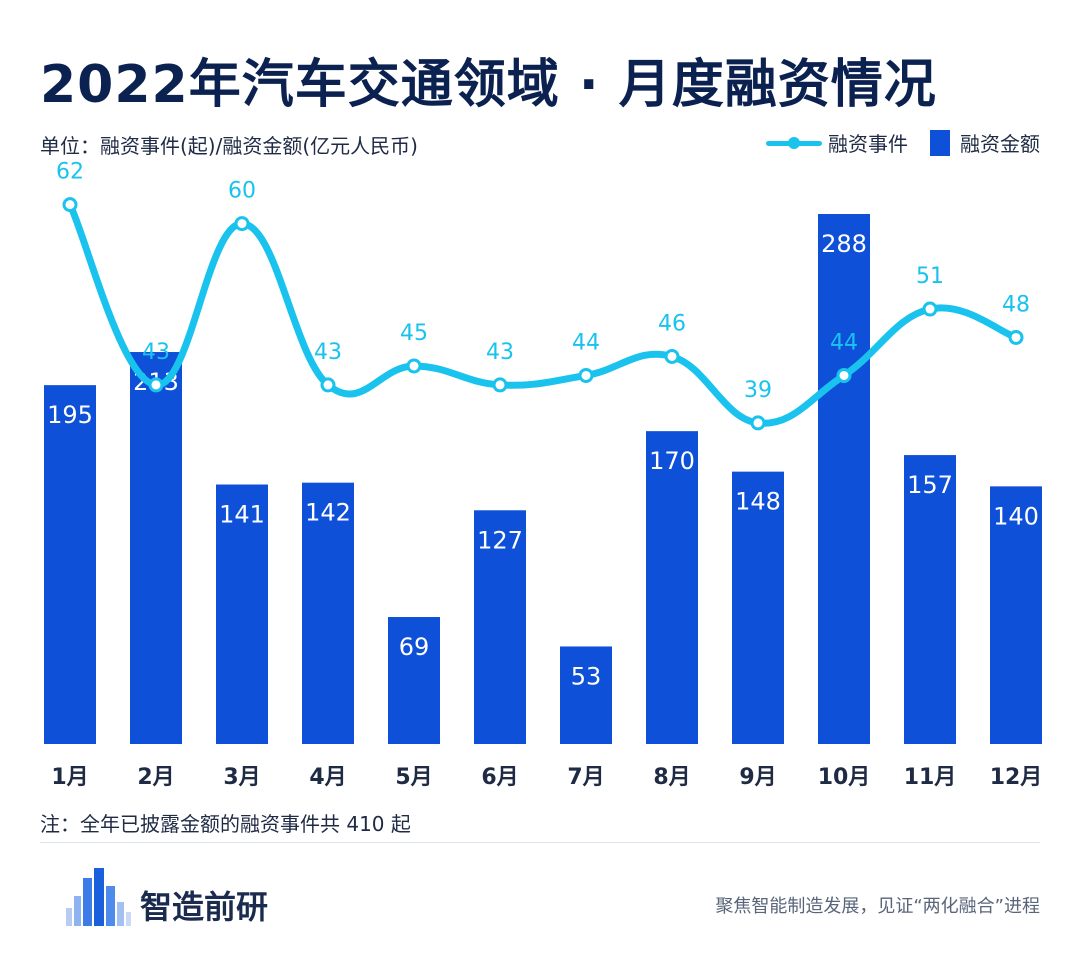 This screenshot has width=1080, height=964. What do you see at coordinates (488, 85) in the screenshot?
I see `chart-title: 2022年汽车交通领域 · 月度融资情况` at bounding box center [488, 85].